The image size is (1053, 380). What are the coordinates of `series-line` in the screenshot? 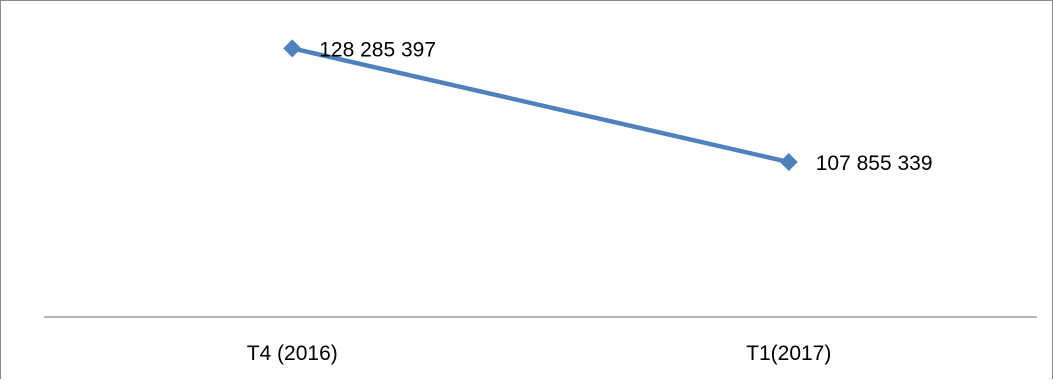 It's located at (540, 105).